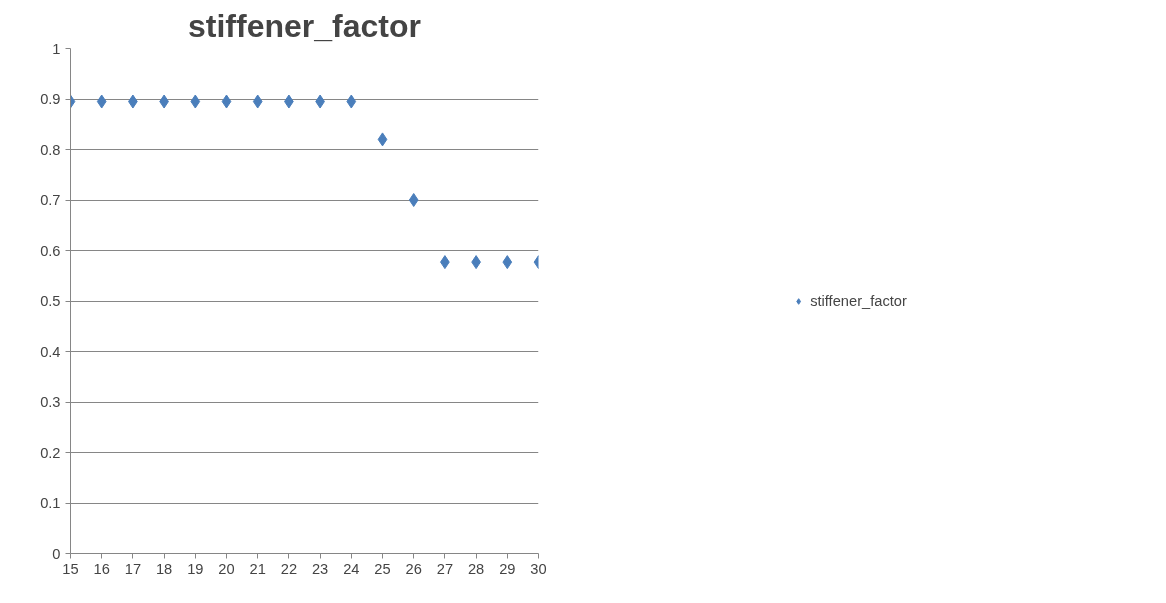 Image resolution: width=1166 pixels, height=603 pixels. I want to click on y-tick-label: 0.5, so click(50, 301).